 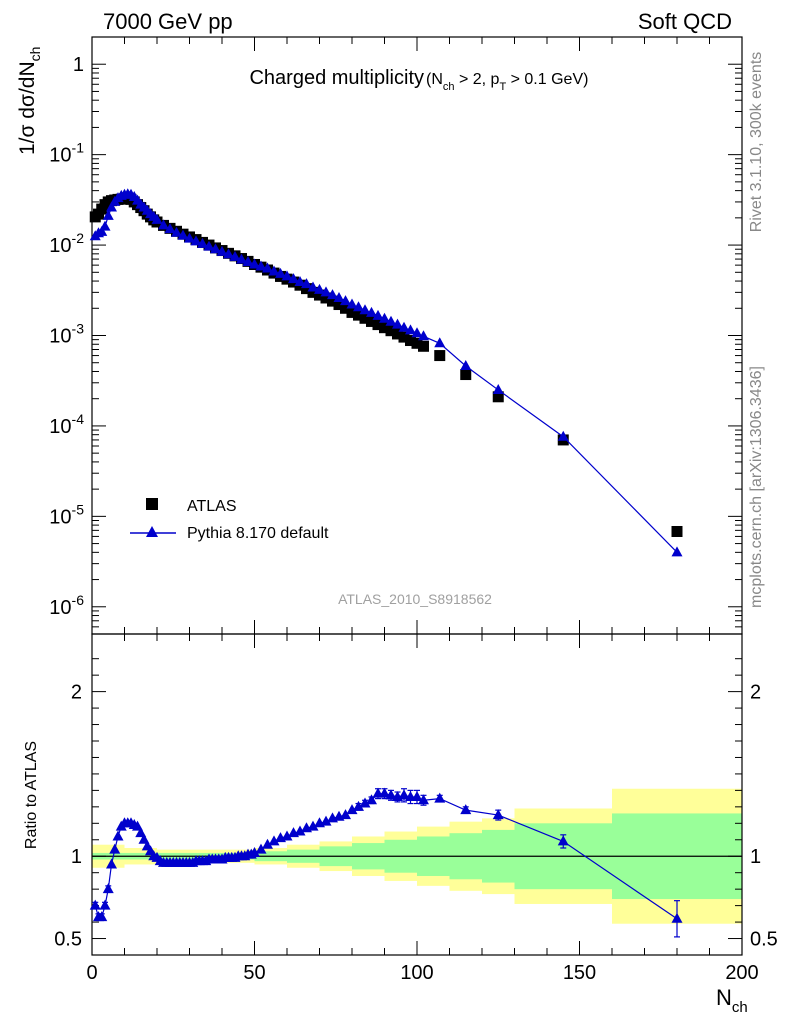 I want to click on legend-marker-atlas, so click(x=152, y=504).